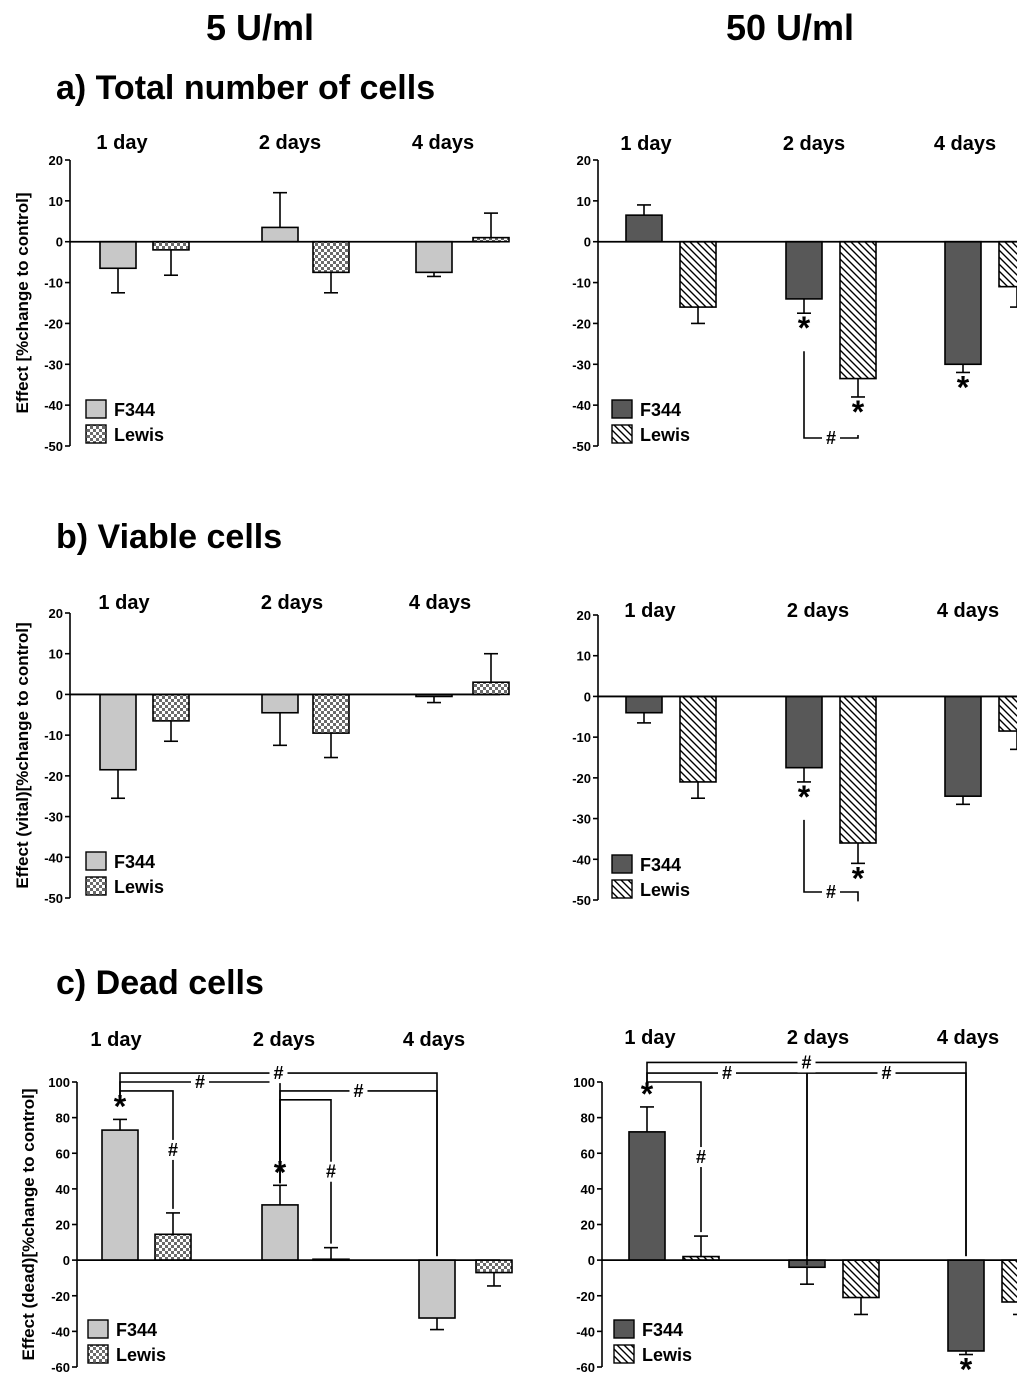  What do you see at coordinates (169, 537) in the screenshot?
I see `section-title-b: b) Viable cells` at bounding box center [169, 537].